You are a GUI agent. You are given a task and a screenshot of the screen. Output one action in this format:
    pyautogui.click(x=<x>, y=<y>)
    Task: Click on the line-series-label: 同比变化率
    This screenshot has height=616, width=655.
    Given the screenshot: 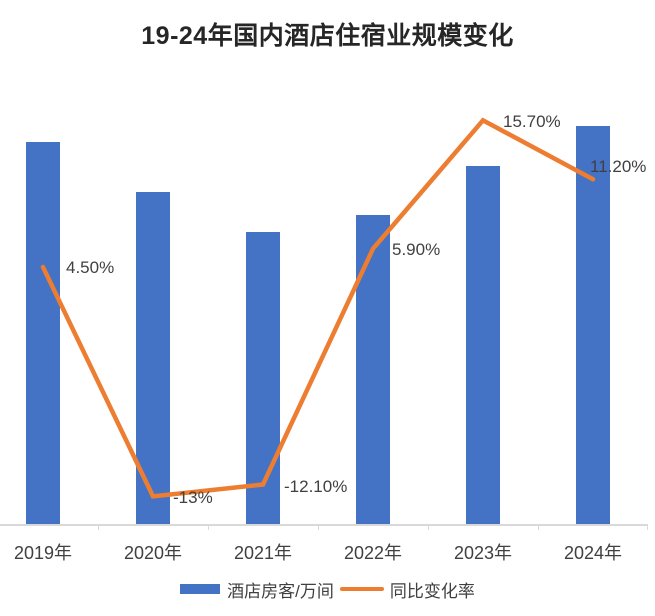 What is the action you would take?
    pyautogui.click(x=432, y=591)
    